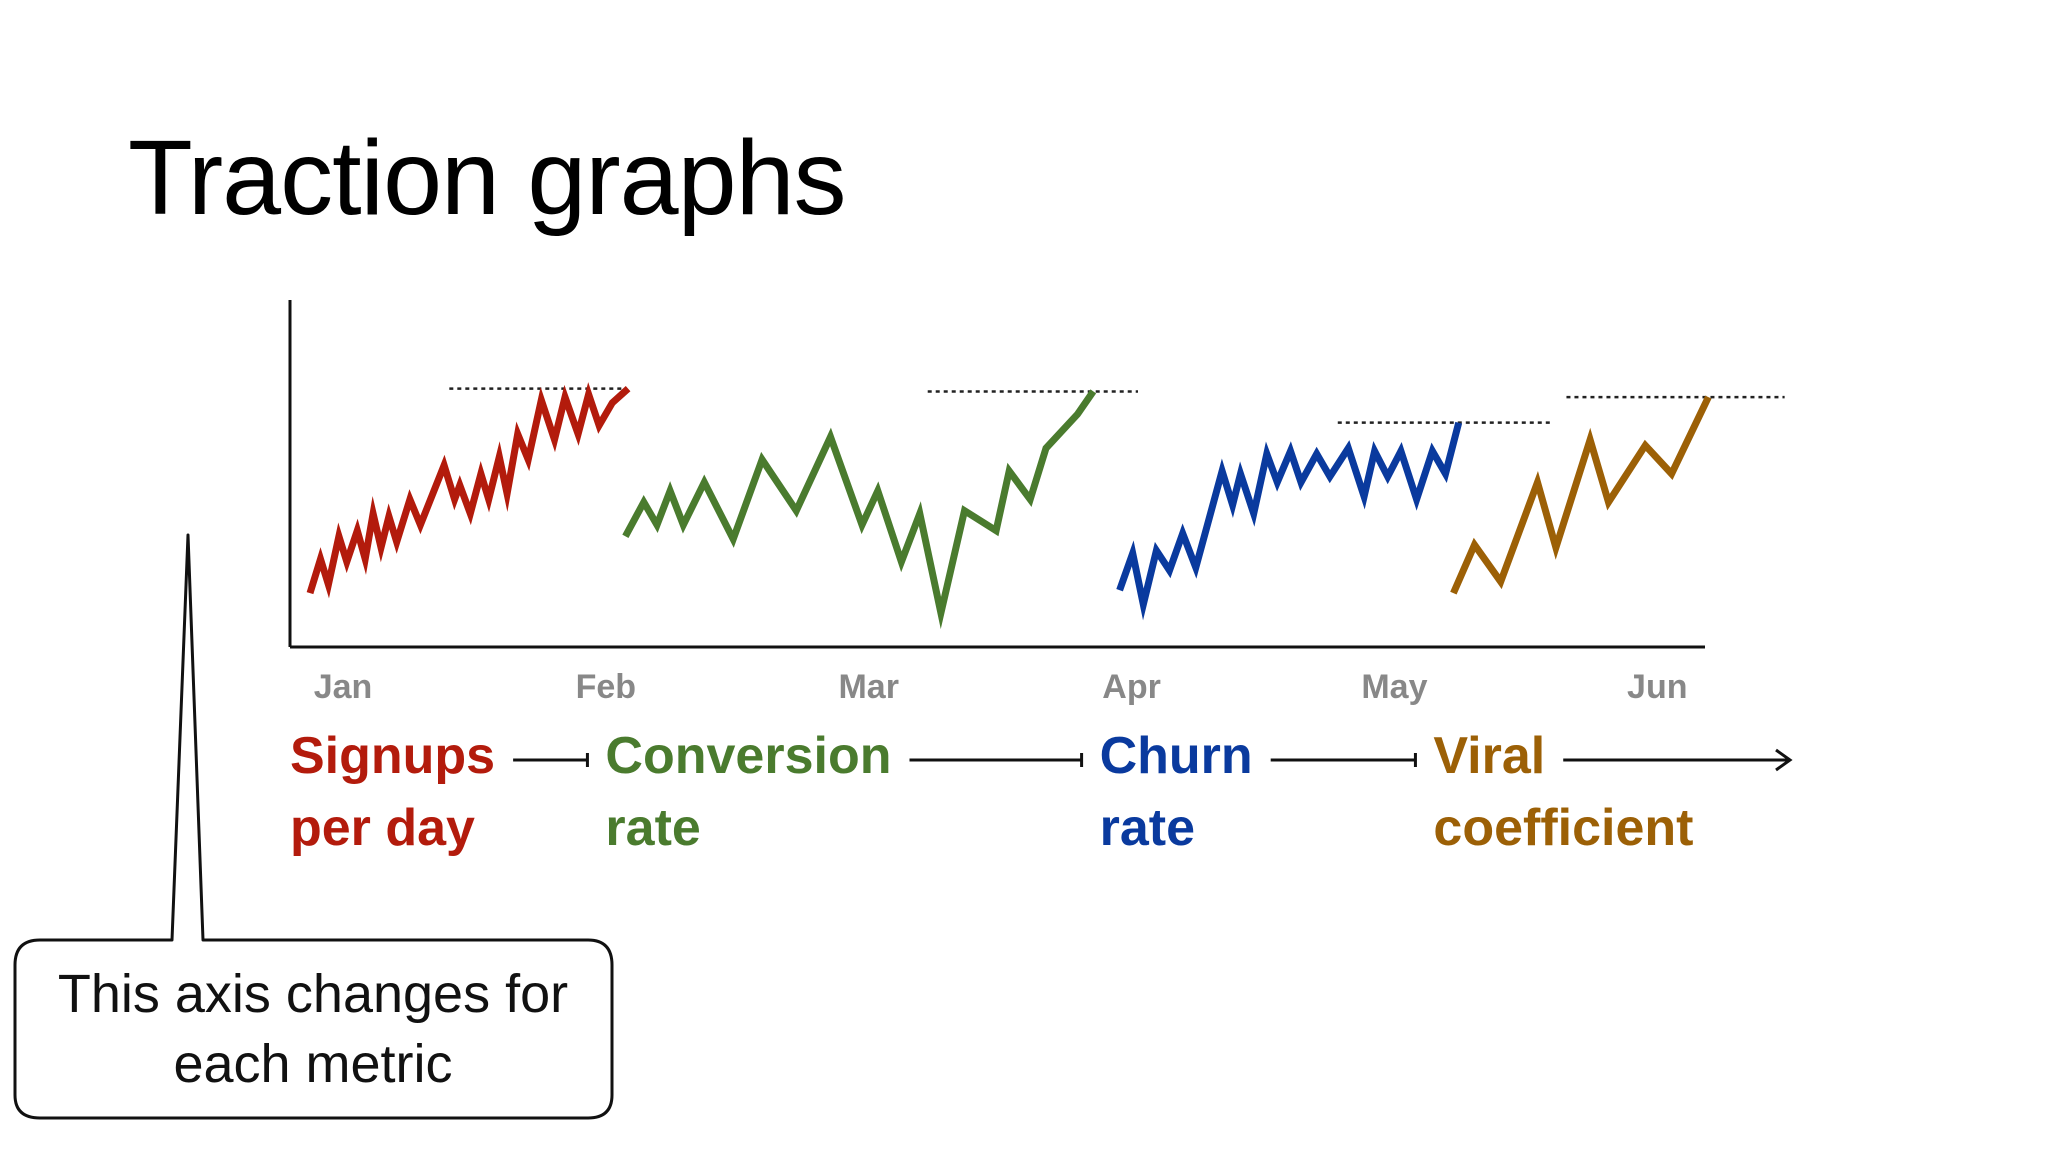 This screenshot has width=2048, height=1152. I want to click on target-lines, so click(1117, 405).